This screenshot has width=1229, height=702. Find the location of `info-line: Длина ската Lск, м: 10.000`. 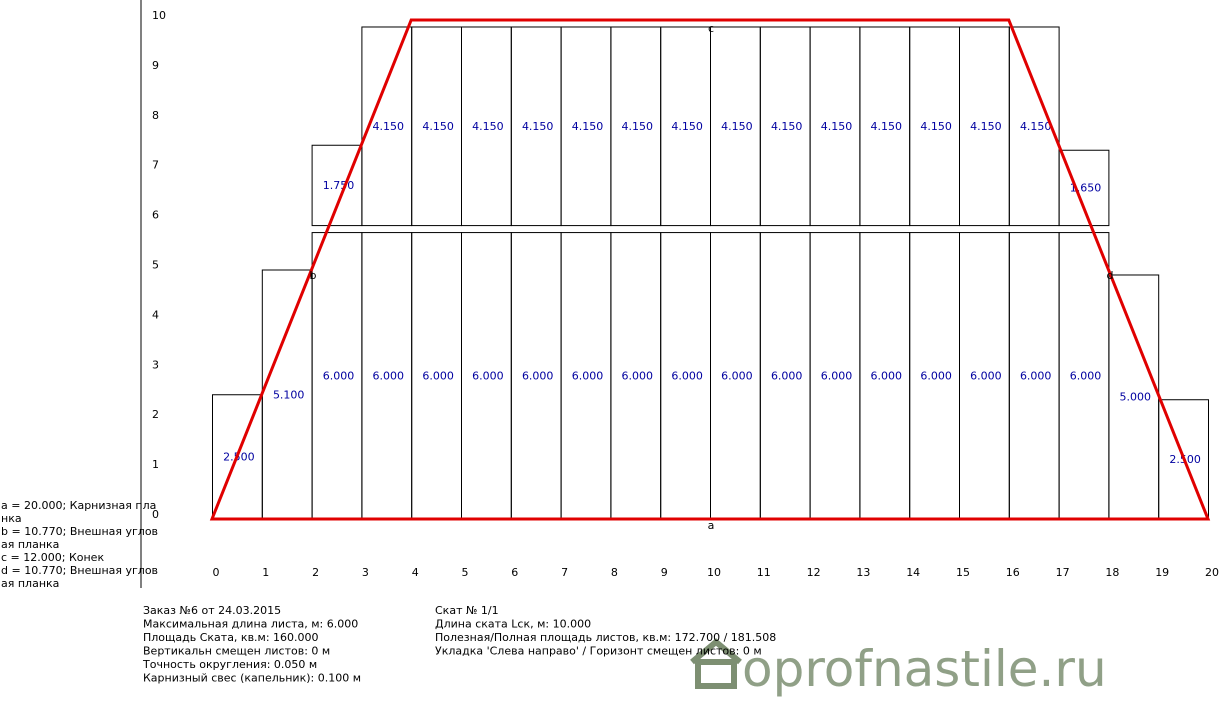

info-line: Длина ската Lск, м: 10.000 is located at coordinates (513, 624).